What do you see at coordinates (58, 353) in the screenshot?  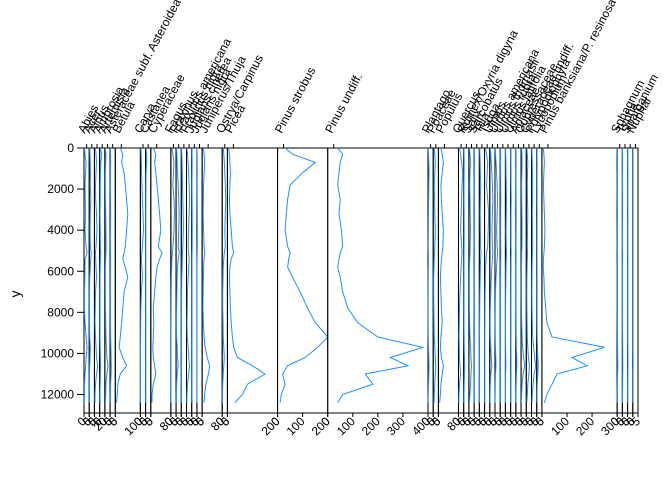 I see `y-tick-label: 10000` at bounding box center [58, 353].